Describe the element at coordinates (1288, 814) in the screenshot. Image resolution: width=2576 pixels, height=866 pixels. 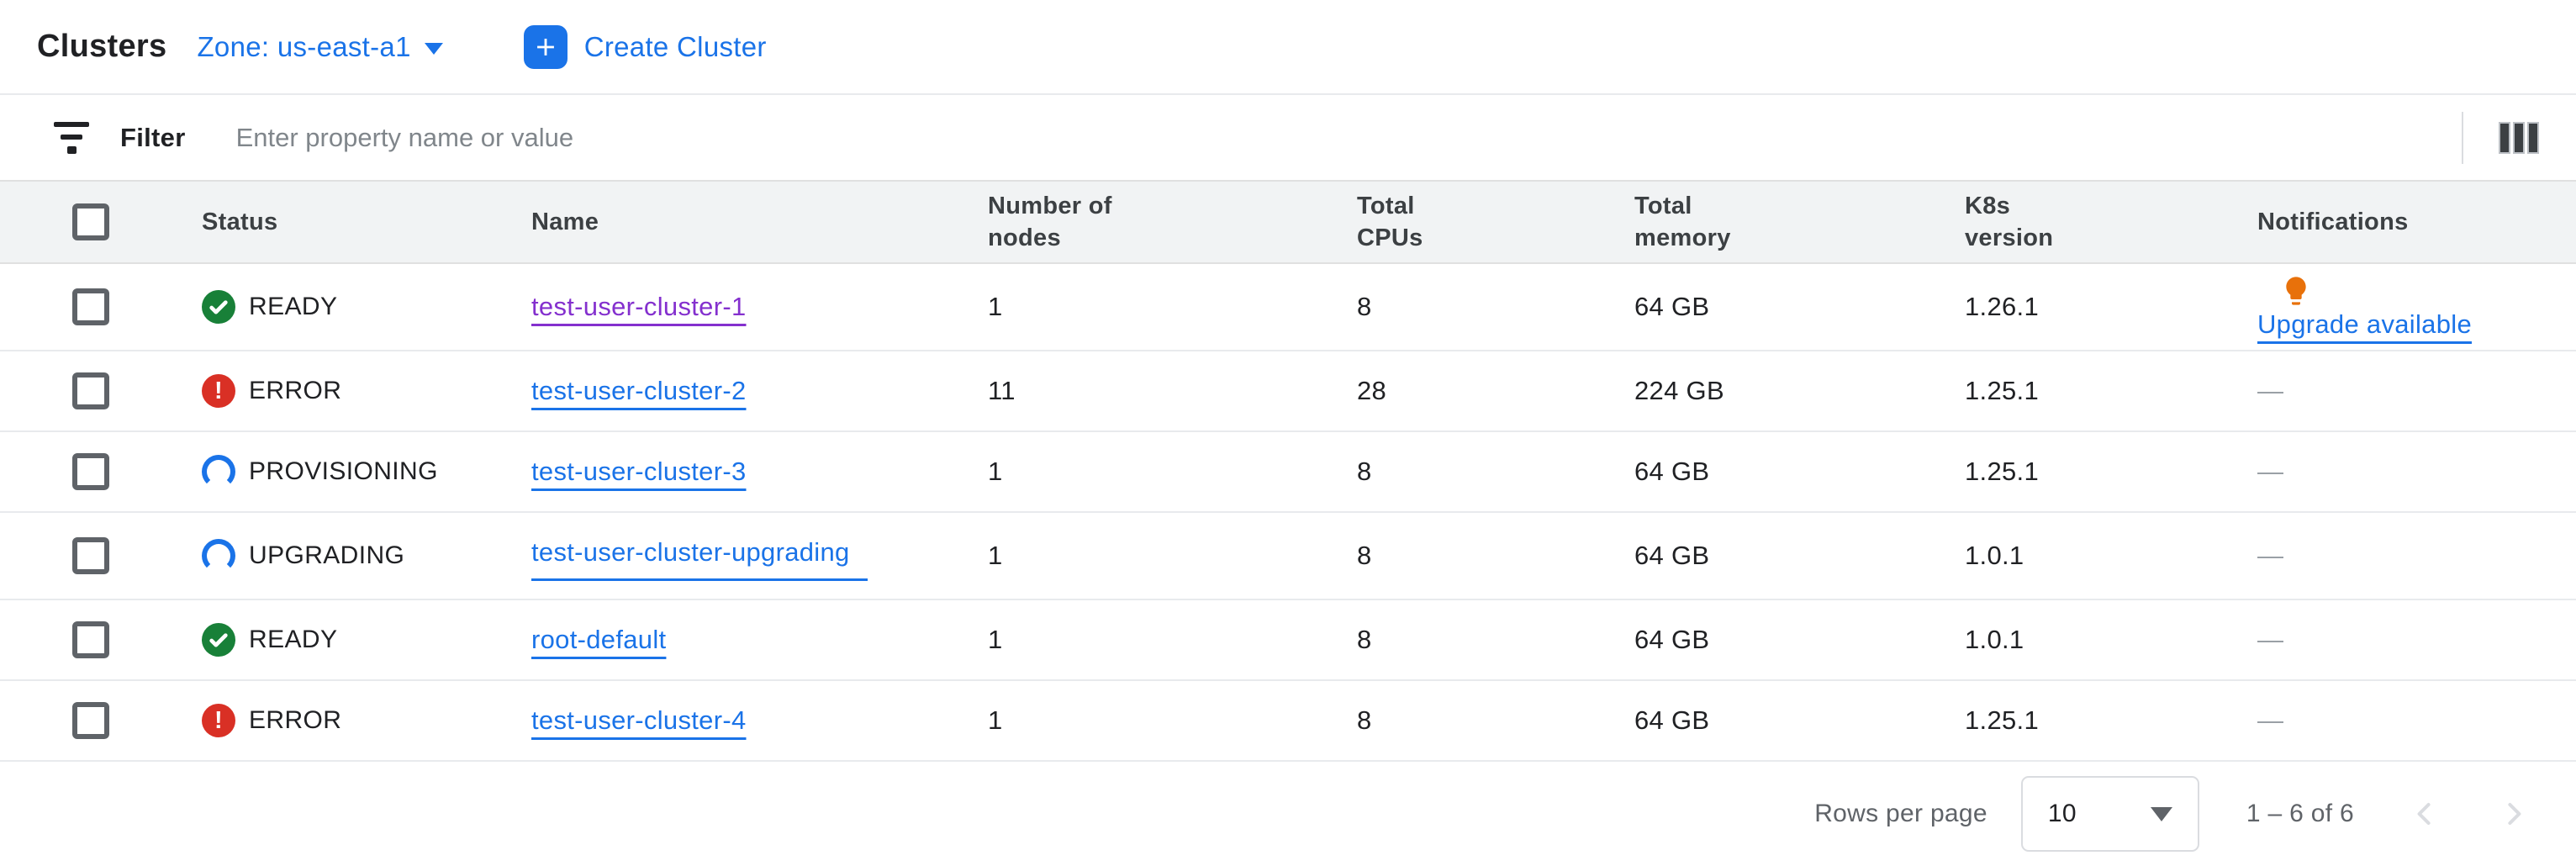
I see `pagination-bar: Rows per page 10 1 – 6 of 6` at that location.